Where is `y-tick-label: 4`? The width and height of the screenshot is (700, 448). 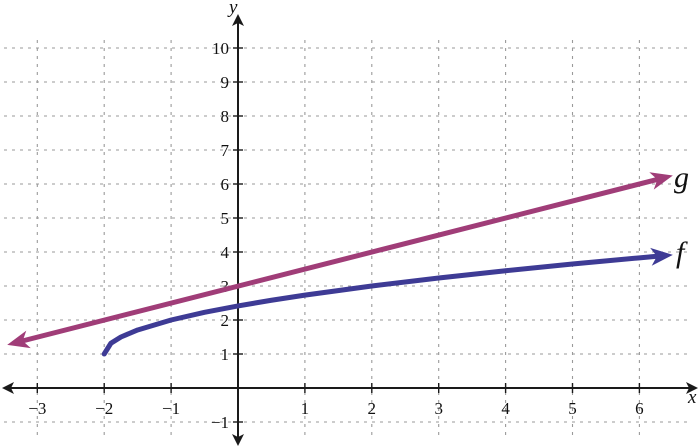
y-tick-label: 4 is located at coordinates (225, 252).